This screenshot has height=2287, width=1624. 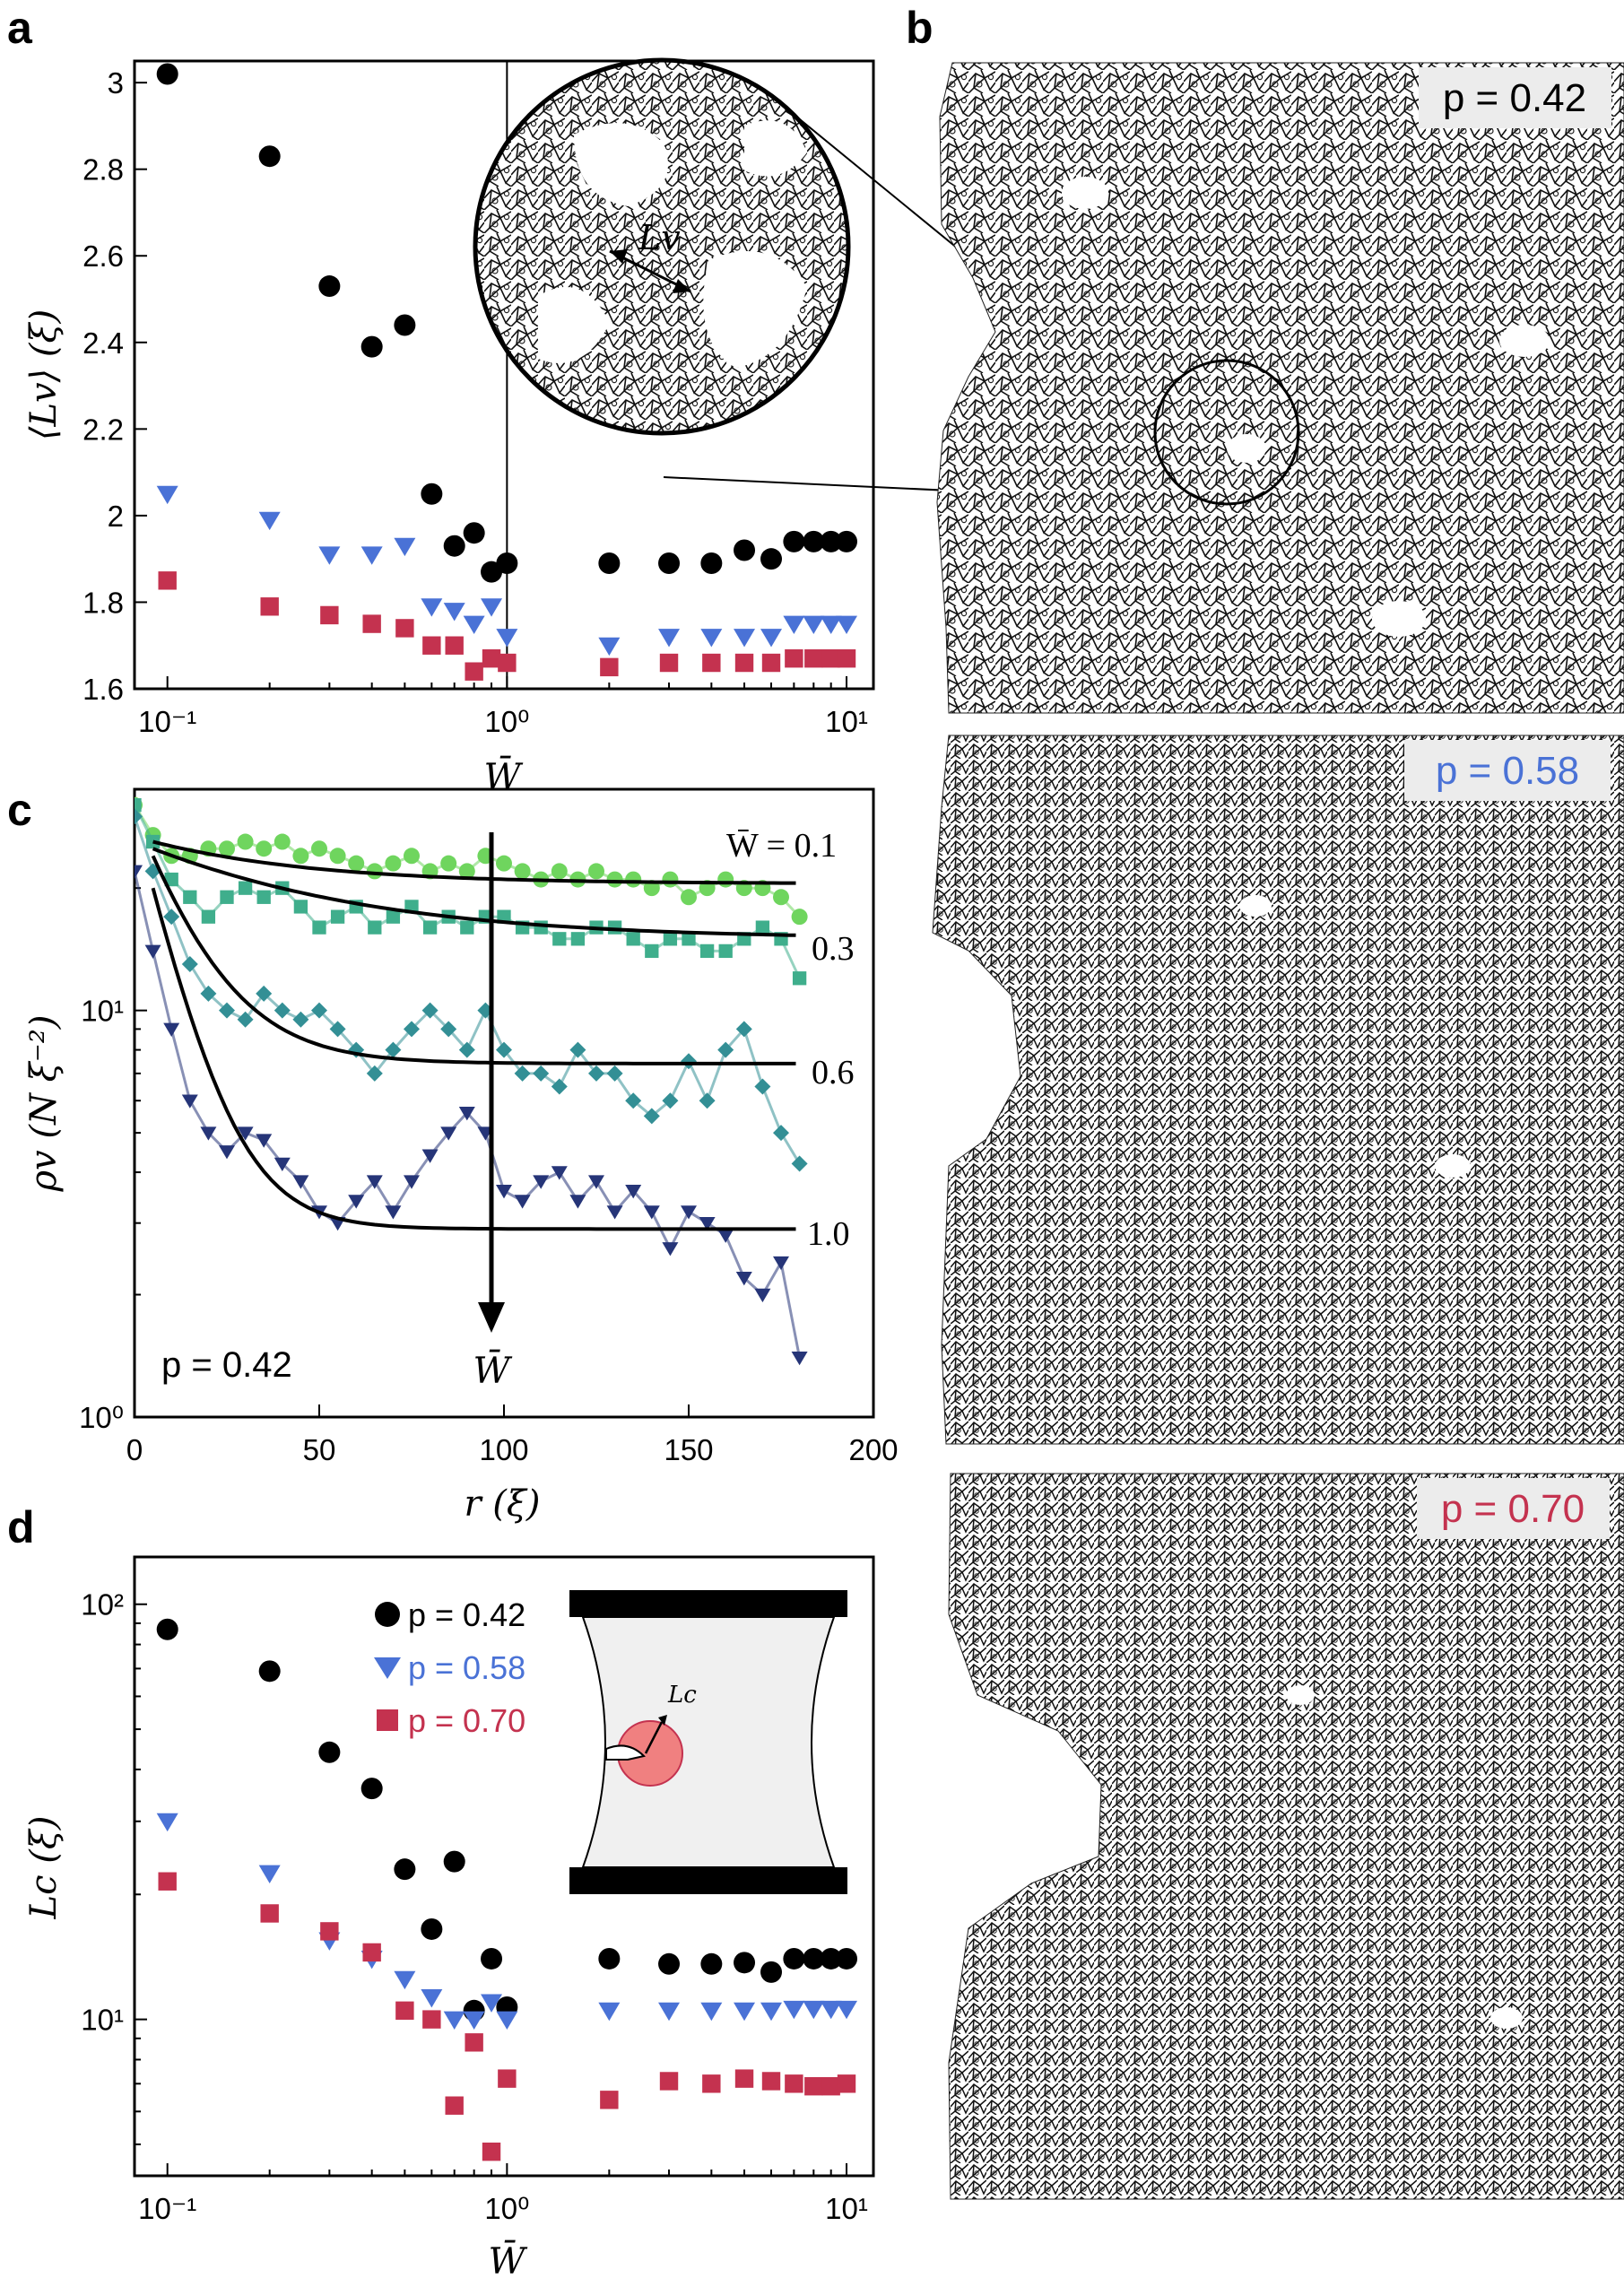 What do you see at coordinates (503, 1449) in the screenshot?
I see `x-tick-label: 100` at bounding box center [503, 1449].